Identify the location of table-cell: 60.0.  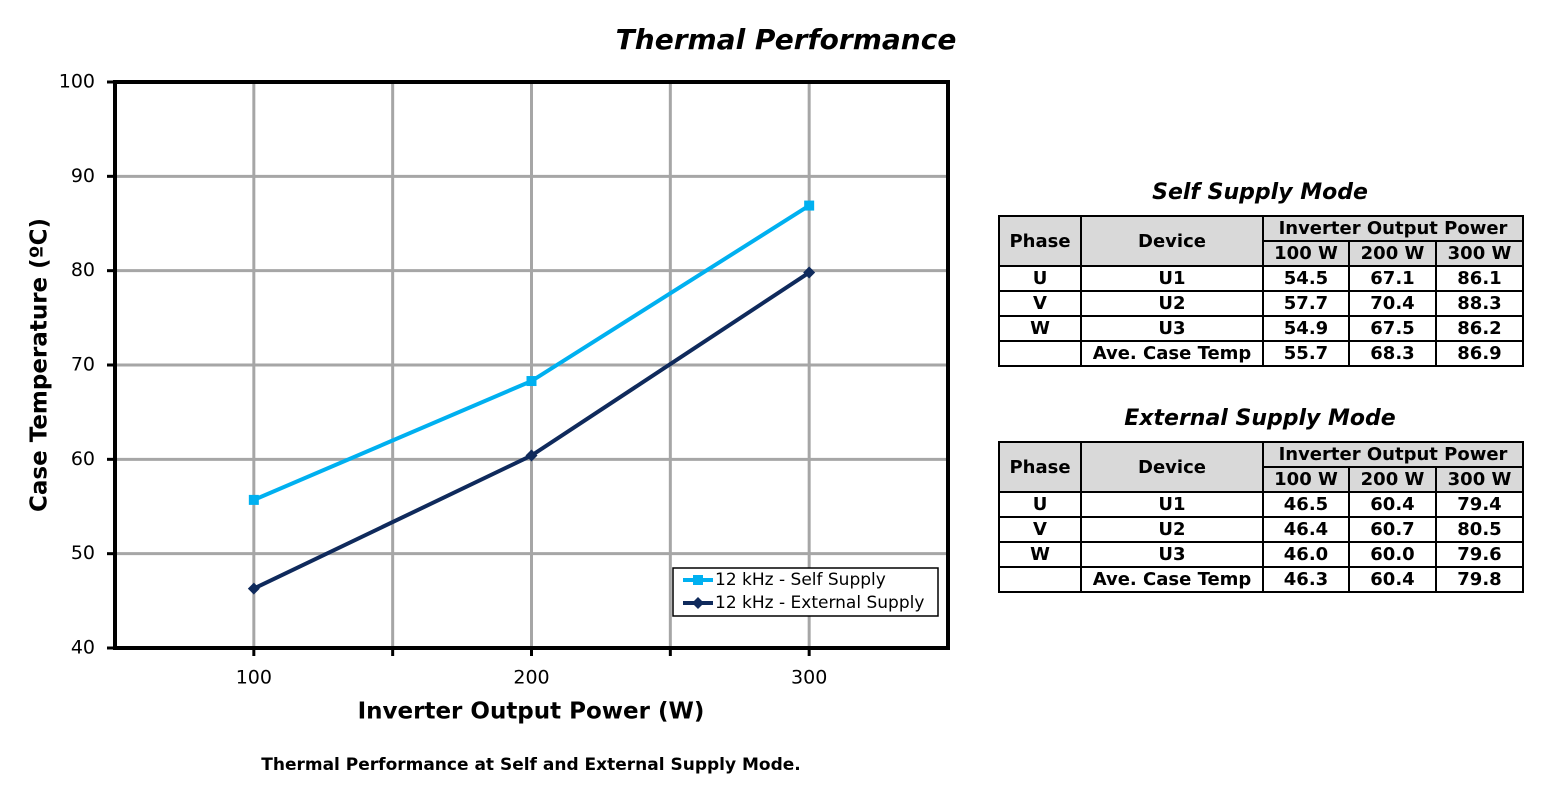
(1392, 554).